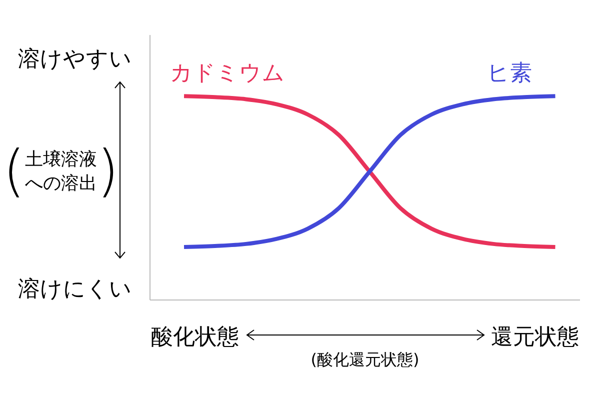  What do you see at coordinates (195, 338) in the screenshot?
I see `text: 酸化状態` at bounding box center [195, 338].